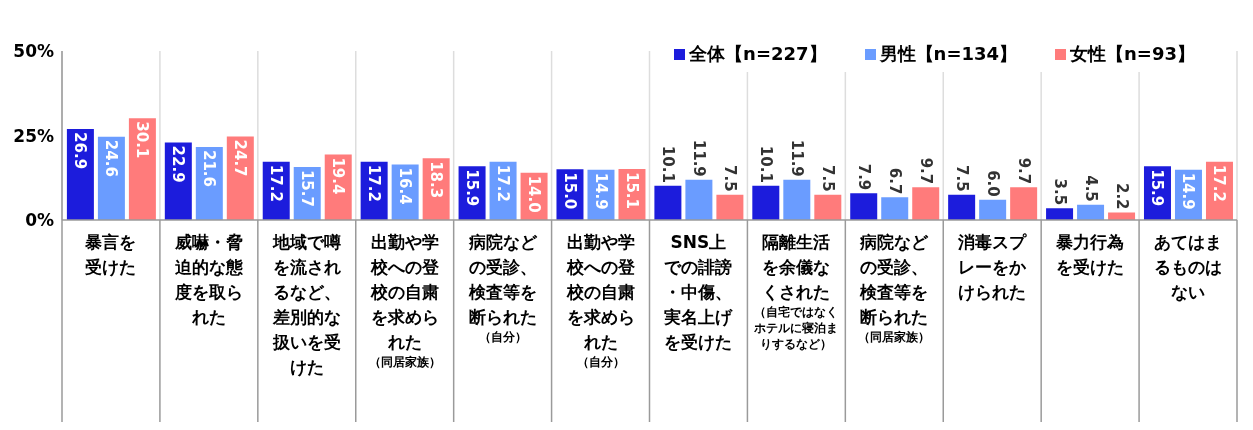  What do you see at coordinates (758, 54) in the screenshot?
I see `legend-label: 全体【n=227】` at bounding box center [758, 54].